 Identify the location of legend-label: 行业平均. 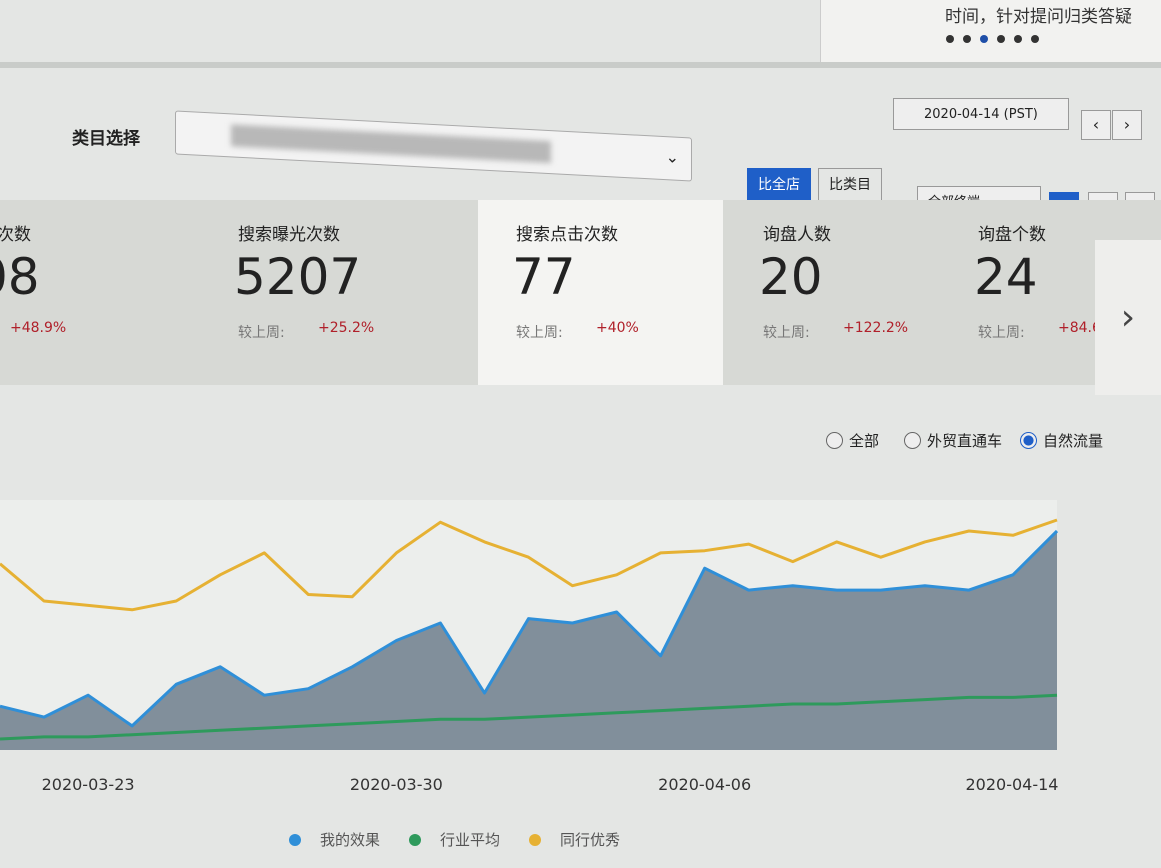
(470, 840).